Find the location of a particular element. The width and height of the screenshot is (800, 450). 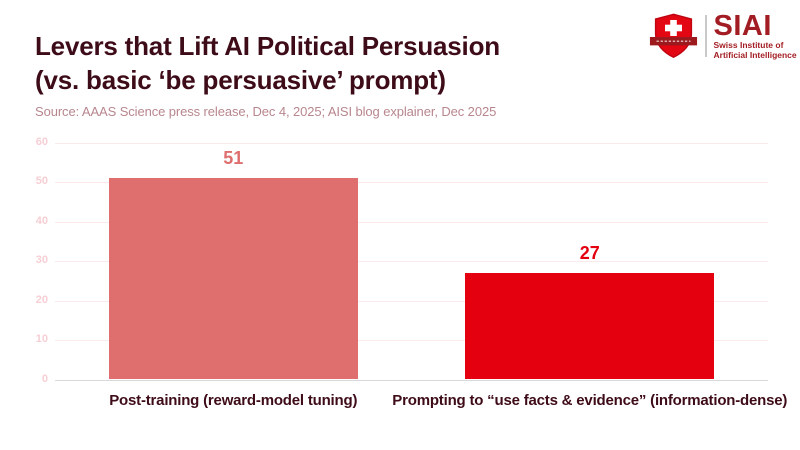

logo-tagline-line1: Swiss Institute of is located at coordinates (748, 44).